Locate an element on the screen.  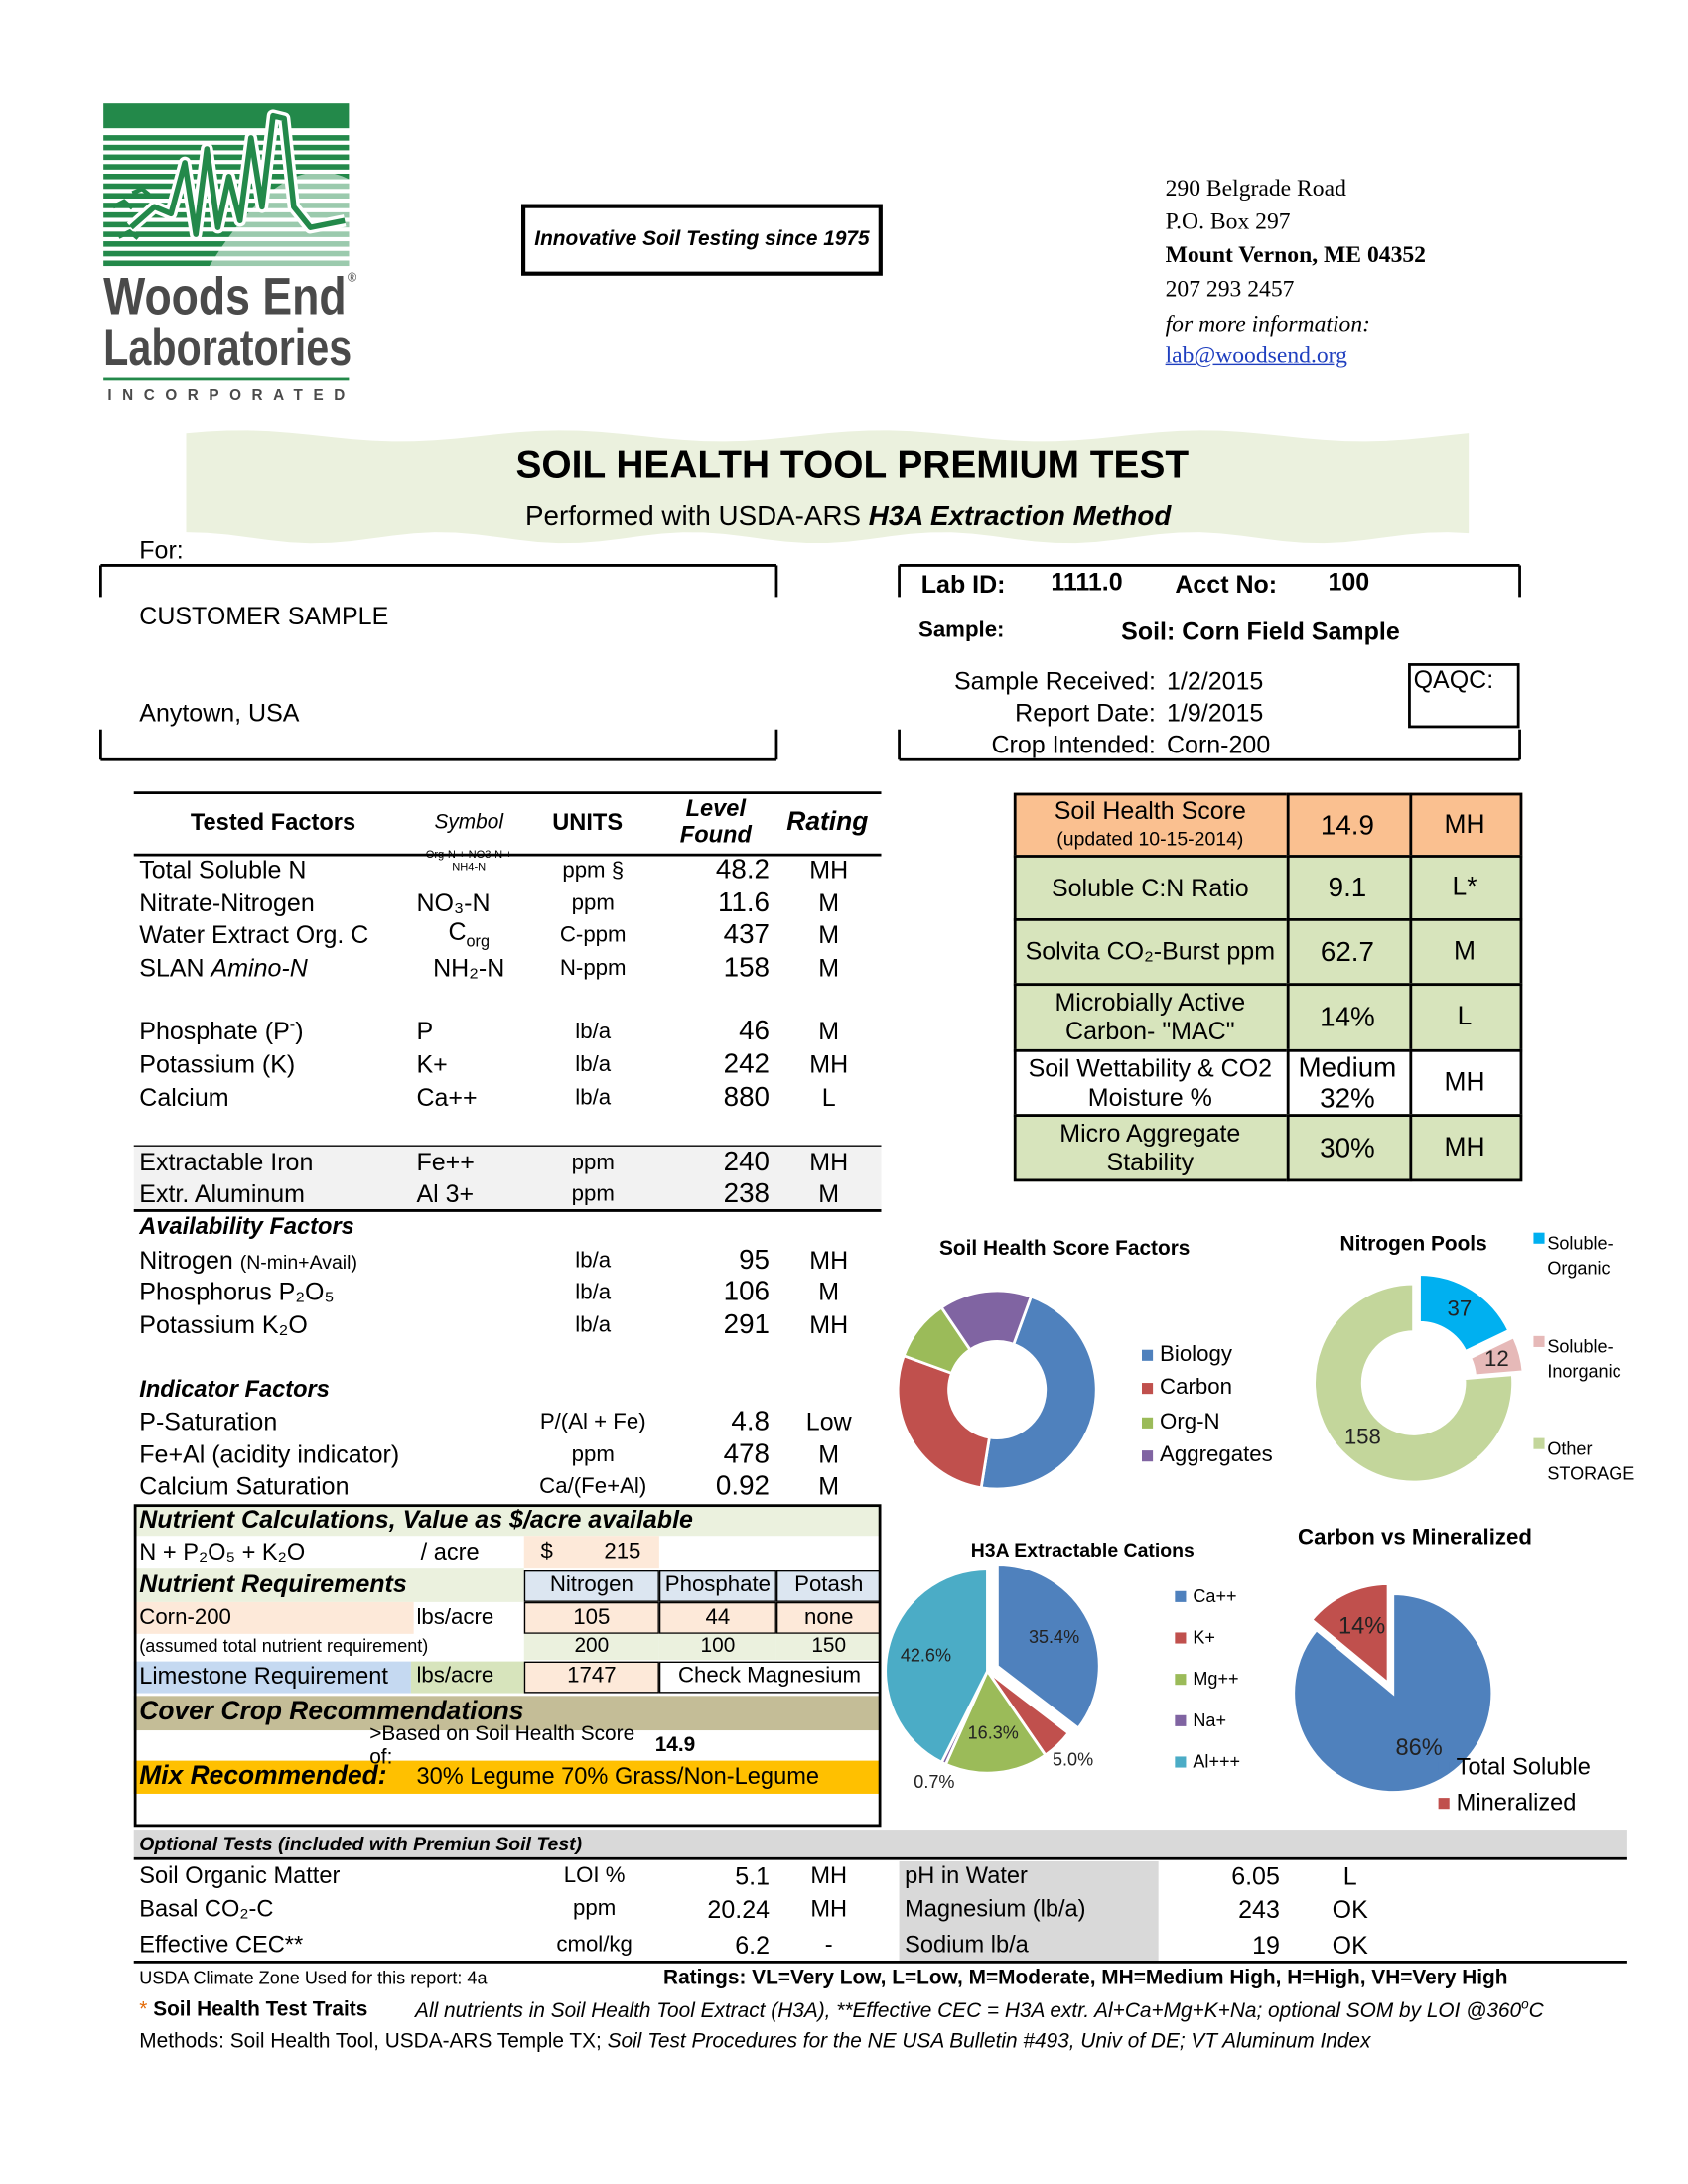
score-rating: L is located at coordinates (1464, 1018).